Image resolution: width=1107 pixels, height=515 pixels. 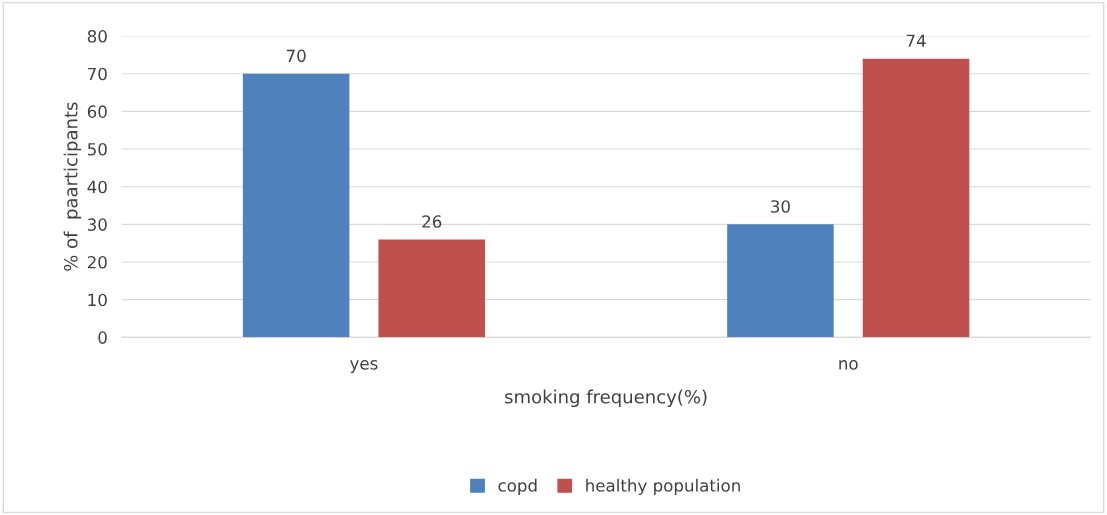 What do you see at coordinates (72, 186) in the screenshot?
I see `y-axis-title: % of paarticipants` at bounding box center [72, 186].